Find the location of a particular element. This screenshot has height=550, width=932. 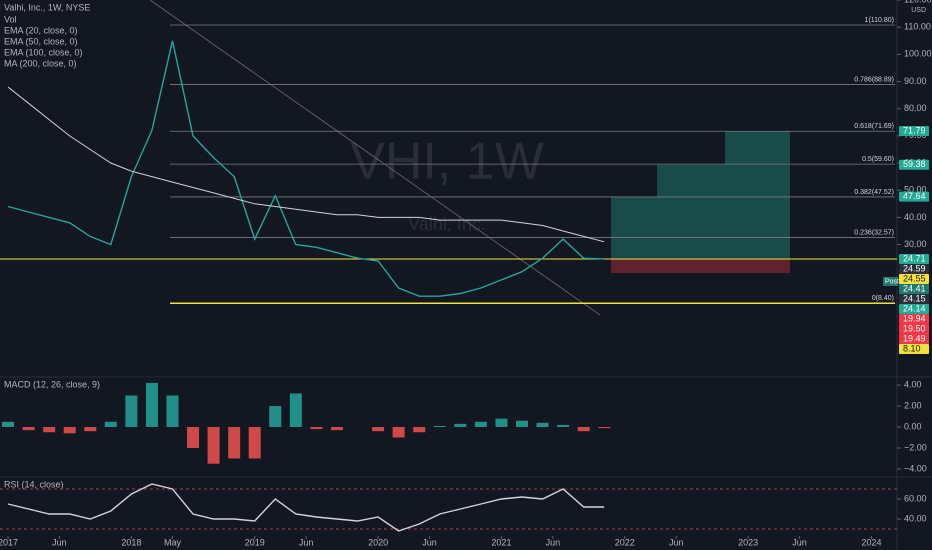

x-tick-label: 2020 is located at coordinates (378, 542).